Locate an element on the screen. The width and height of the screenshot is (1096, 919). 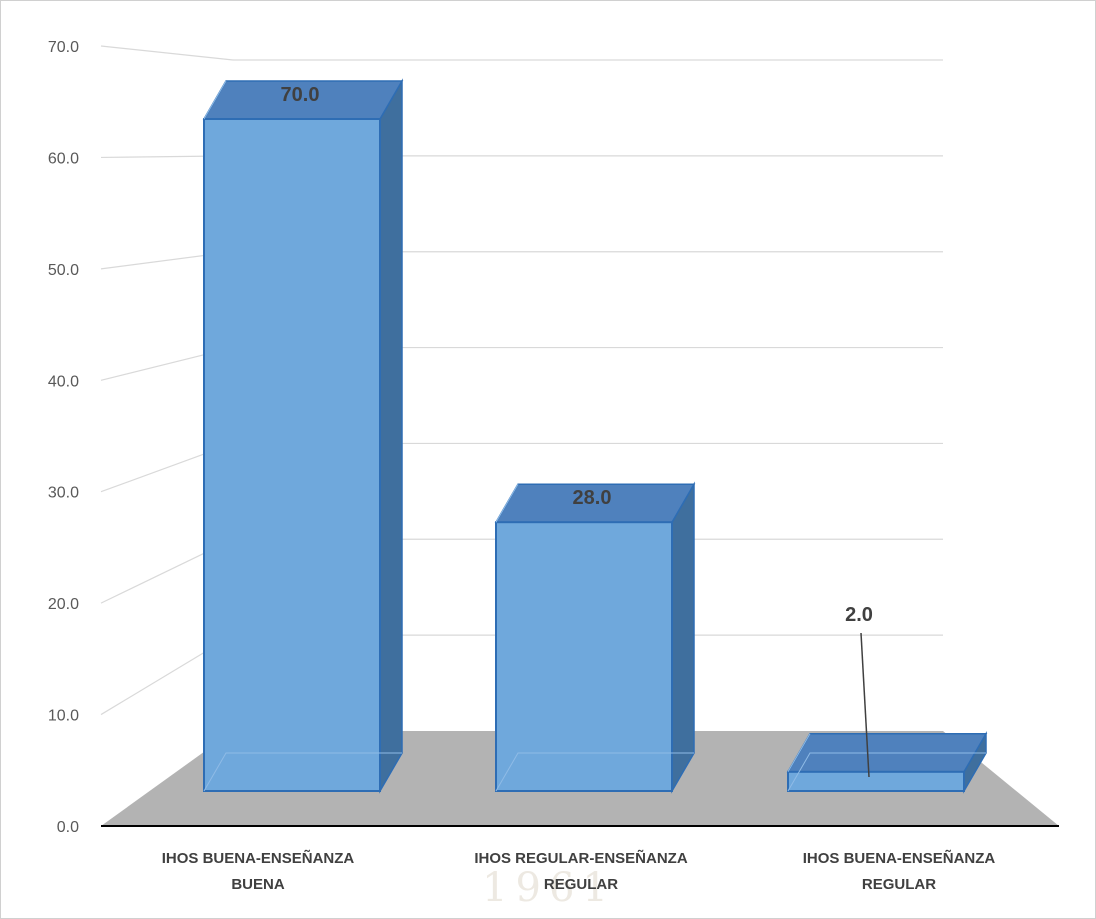
y-tick-label: 0.0 is located at coordinates (68, 827).